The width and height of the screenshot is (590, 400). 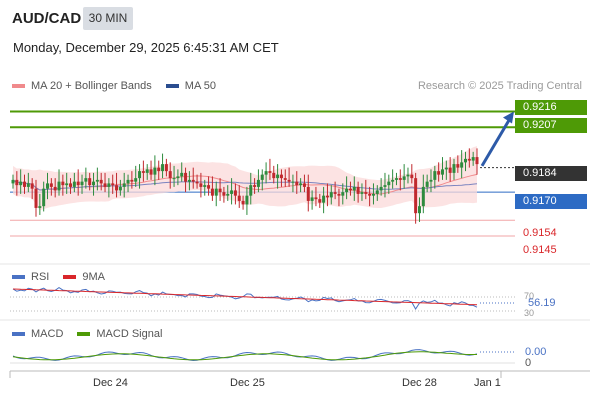 What do you see at coordinates (108, 18) in the screenshot?
I see `timeframe-button: 30 MIN` at bounding box center [108, 18].